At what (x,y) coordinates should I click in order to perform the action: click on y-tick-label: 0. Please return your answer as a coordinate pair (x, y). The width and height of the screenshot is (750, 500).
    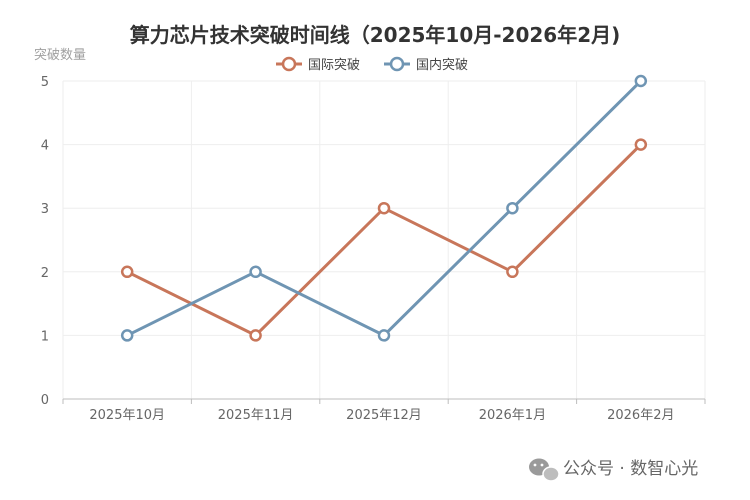
    Looking at the image, I should click on (45, 400).